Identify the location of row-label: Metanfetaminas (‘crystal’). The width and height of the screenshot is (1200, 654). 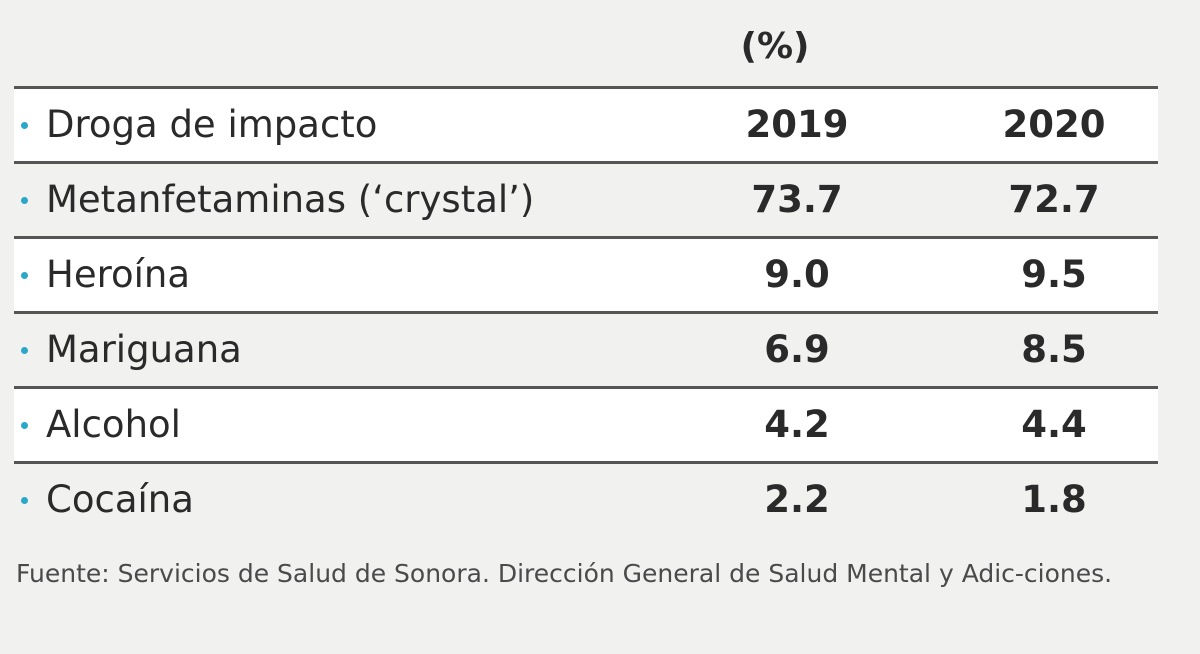
(290, 199).